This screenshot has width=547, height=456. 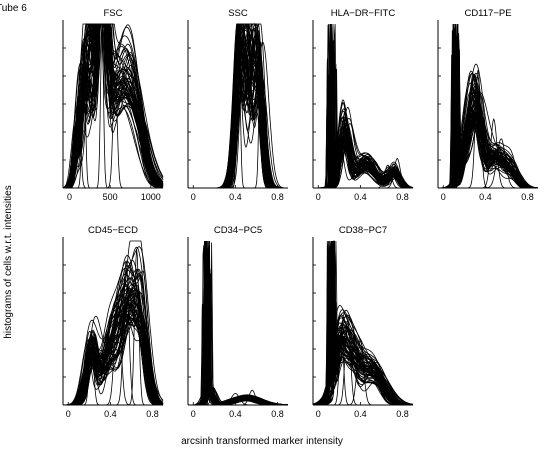 I want to click on panel-5: CD34−PC5 0 0.4 0.8, so click(x=238, y=322).